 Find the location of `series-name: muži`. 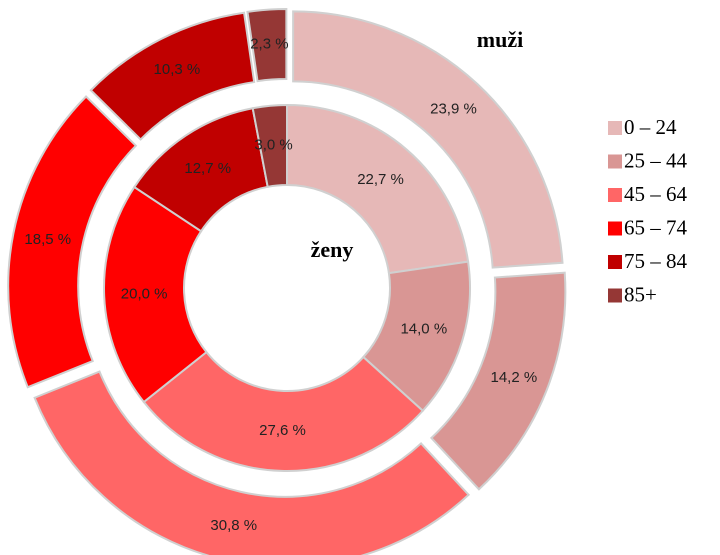

series-name: muži is located at coordinates (500, 39).